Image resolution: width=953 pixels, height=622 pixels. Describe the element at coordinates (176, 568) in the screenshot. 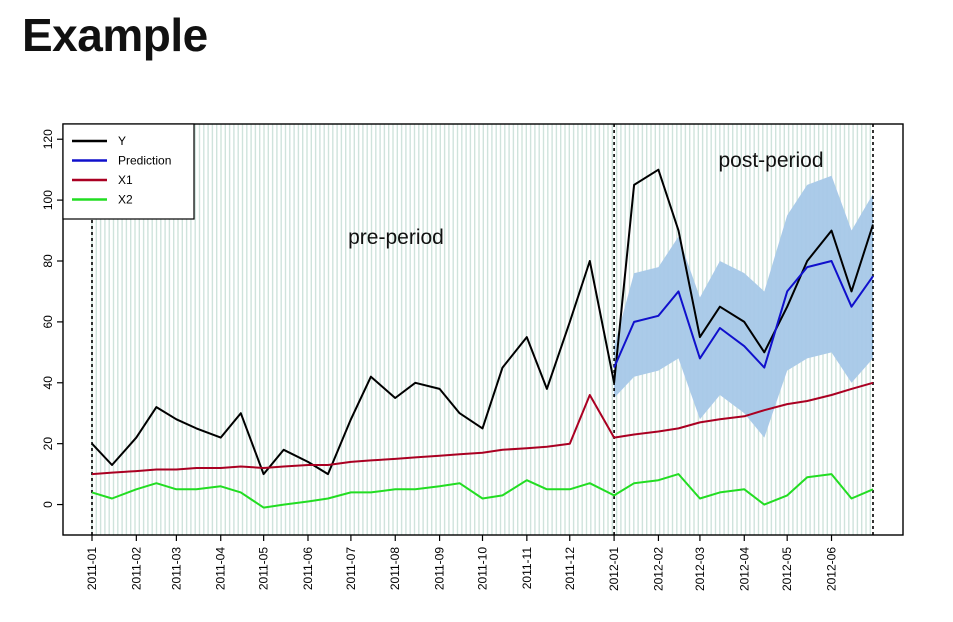

I see `x-tick-label: 2011-03` at that location.